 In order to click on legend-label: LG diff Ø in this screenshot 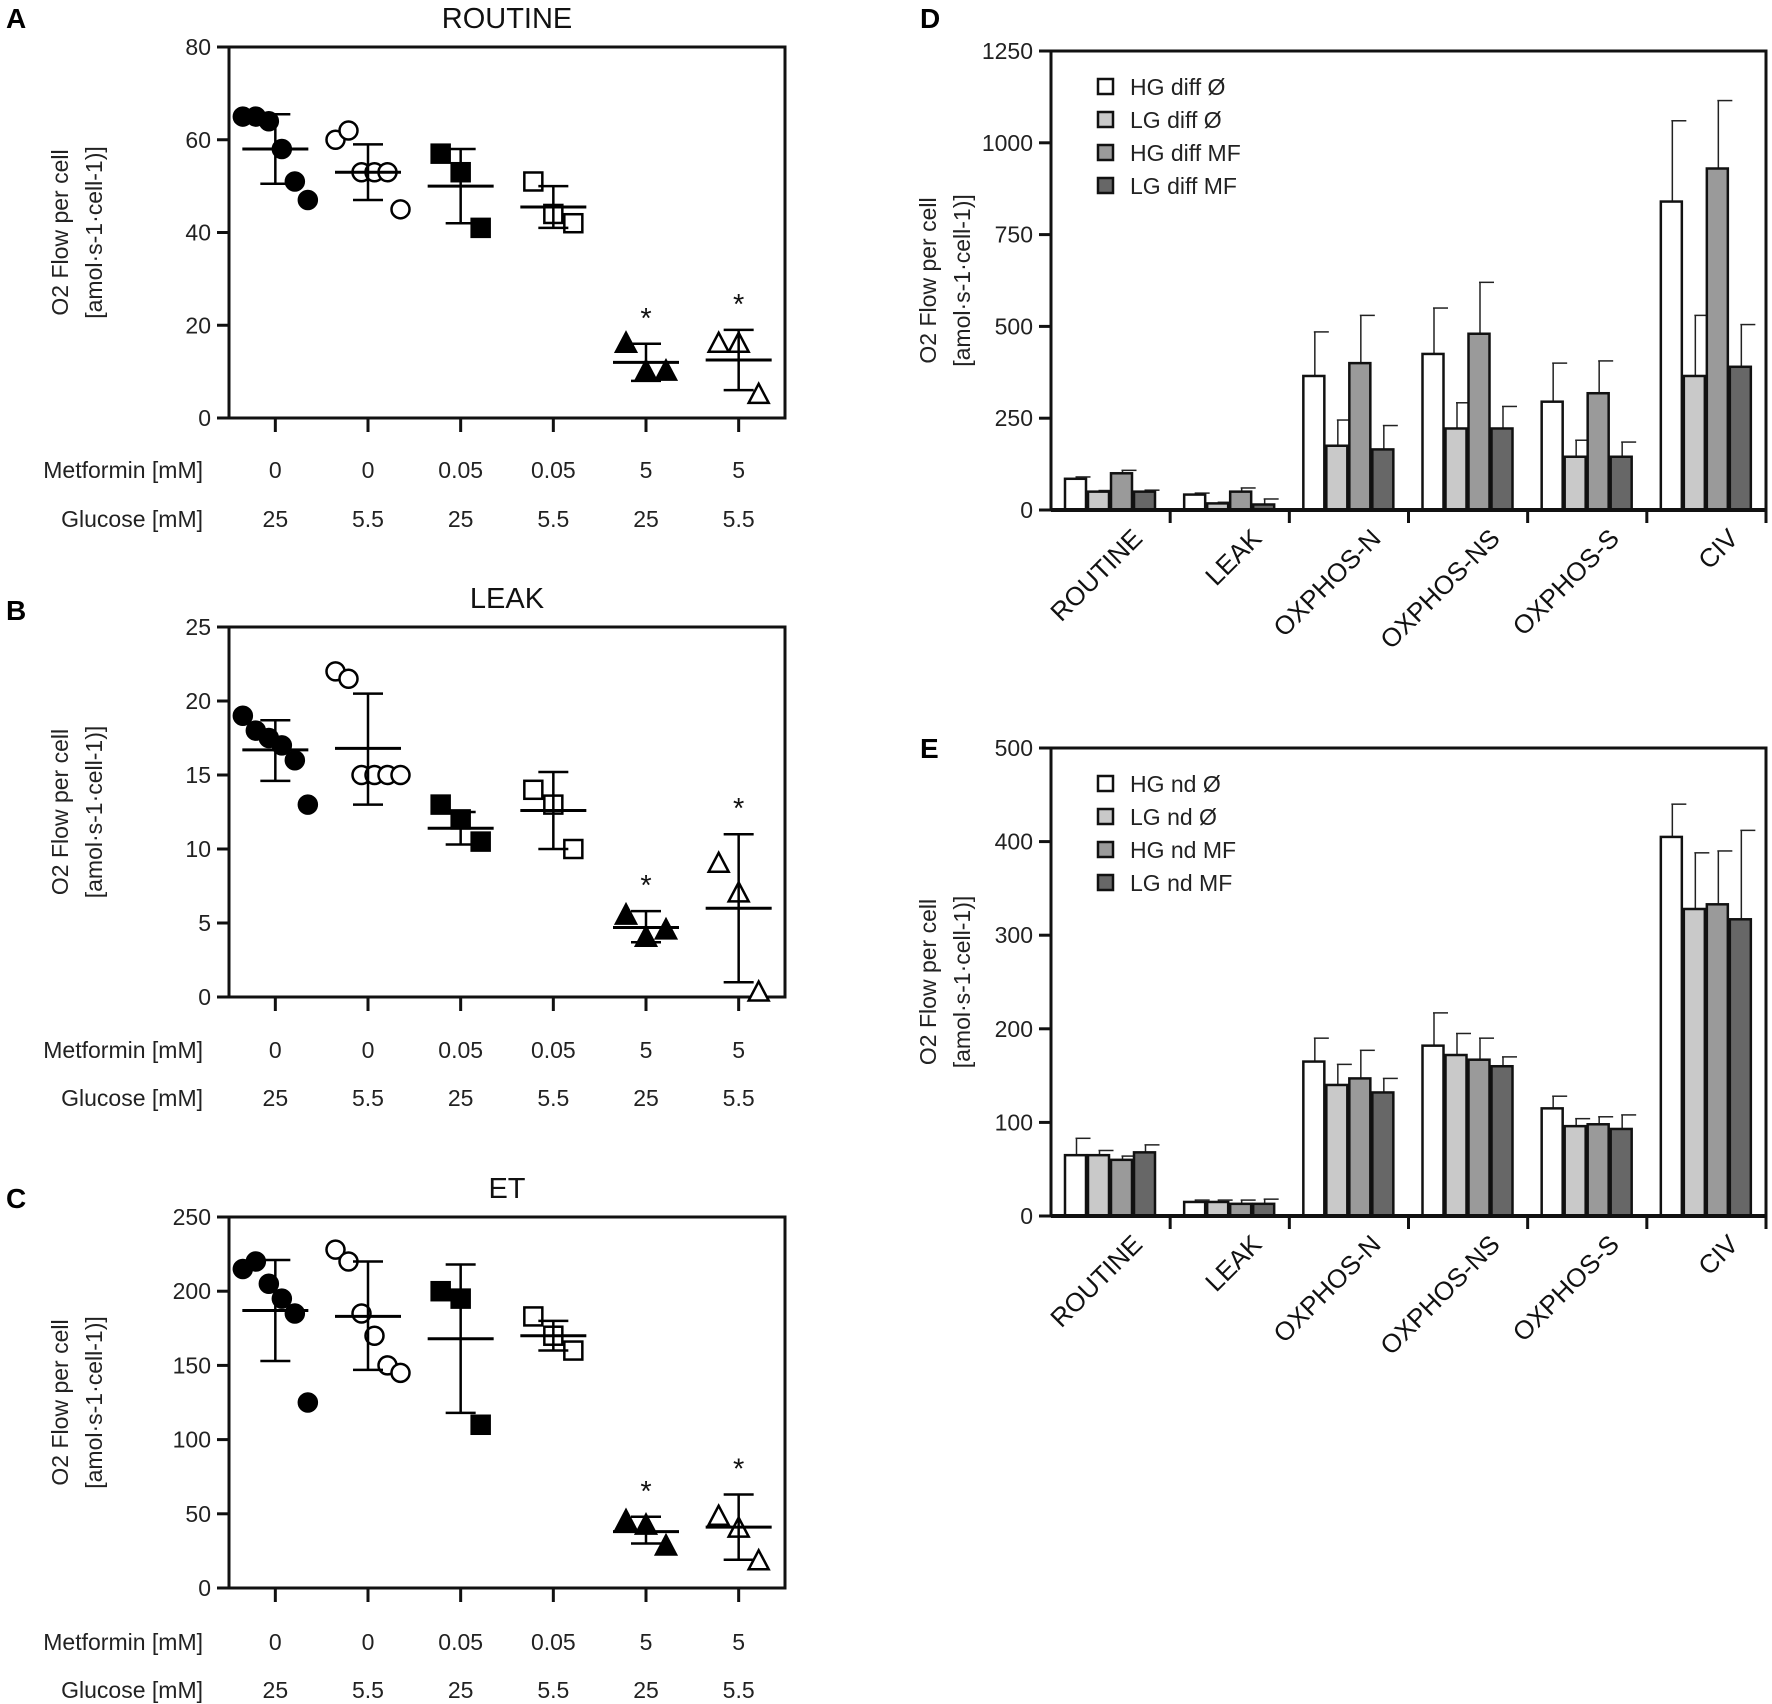, I will do `click(1176, 120)`.